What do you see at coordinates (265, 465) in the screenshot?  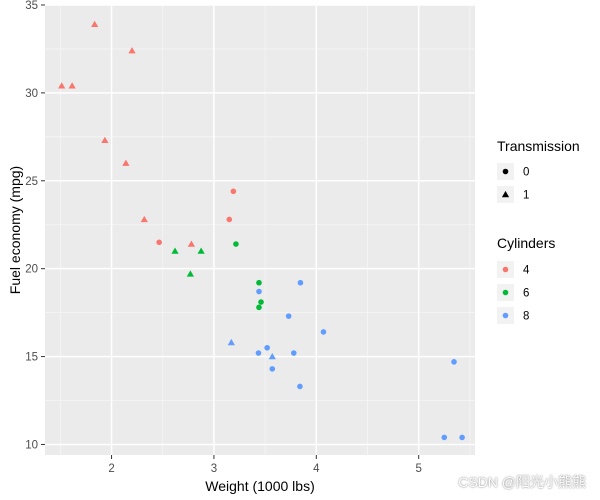 I see `x-axis-ticks: 2 3 4 5` at bounding box center [265, 465].